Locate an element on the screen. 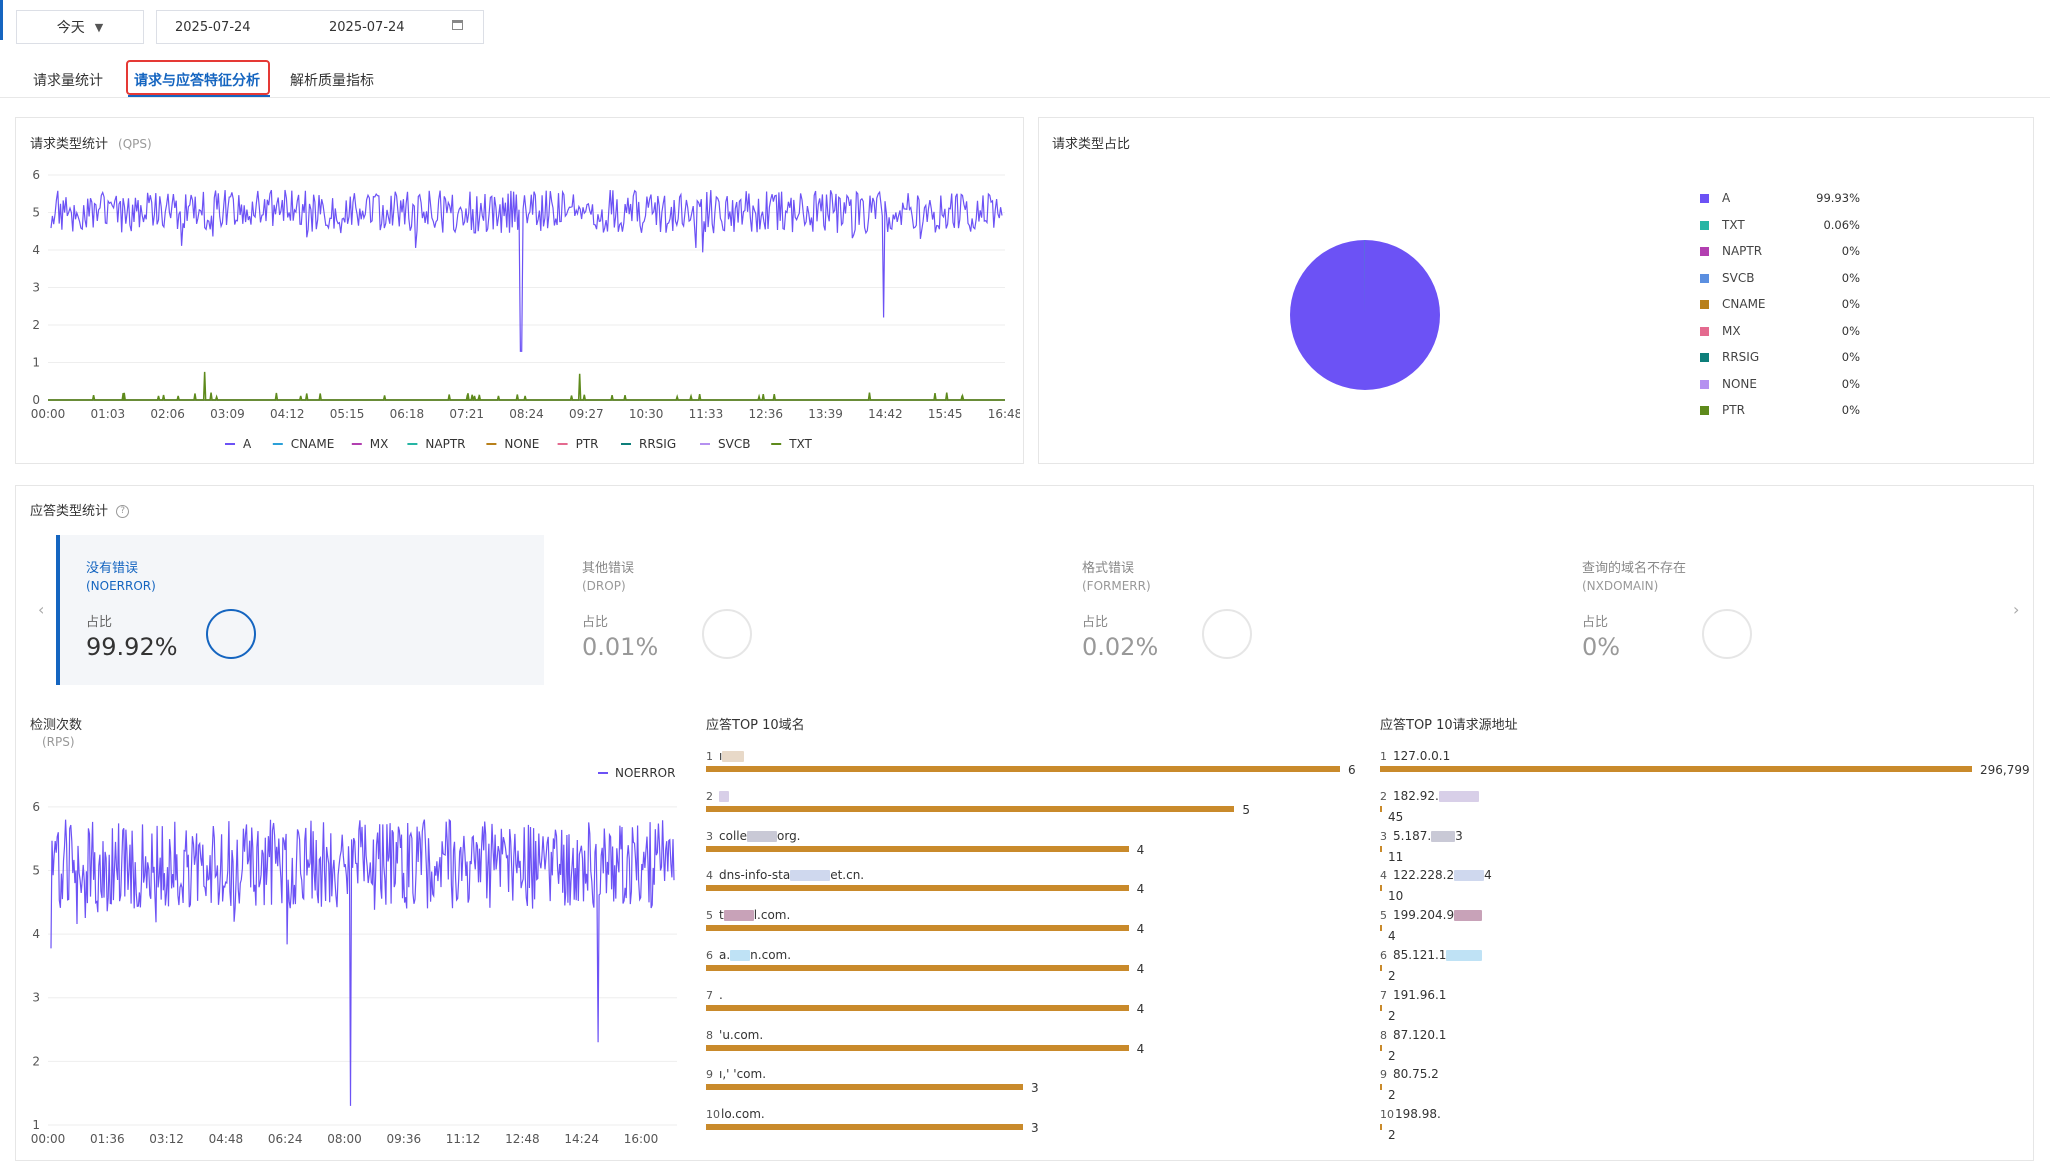 This screenshot has width=2050, height=1161. rank-label-text: t is located at coordinates (721, 915).